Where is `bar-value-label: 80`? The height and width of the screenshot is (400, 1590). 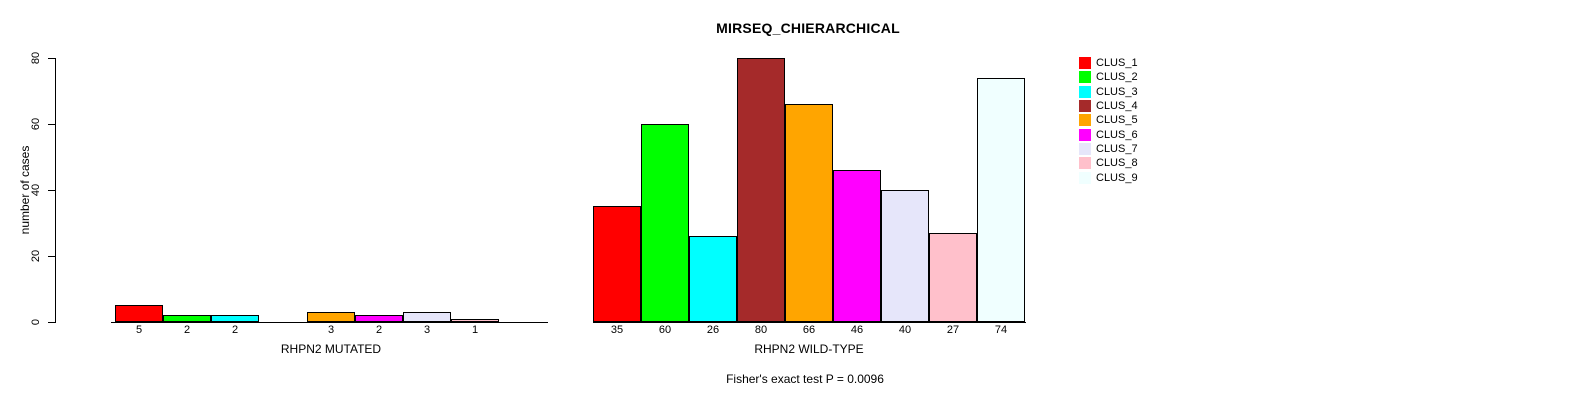
bar-value-label: 80 is located at coordinates (761, 330).